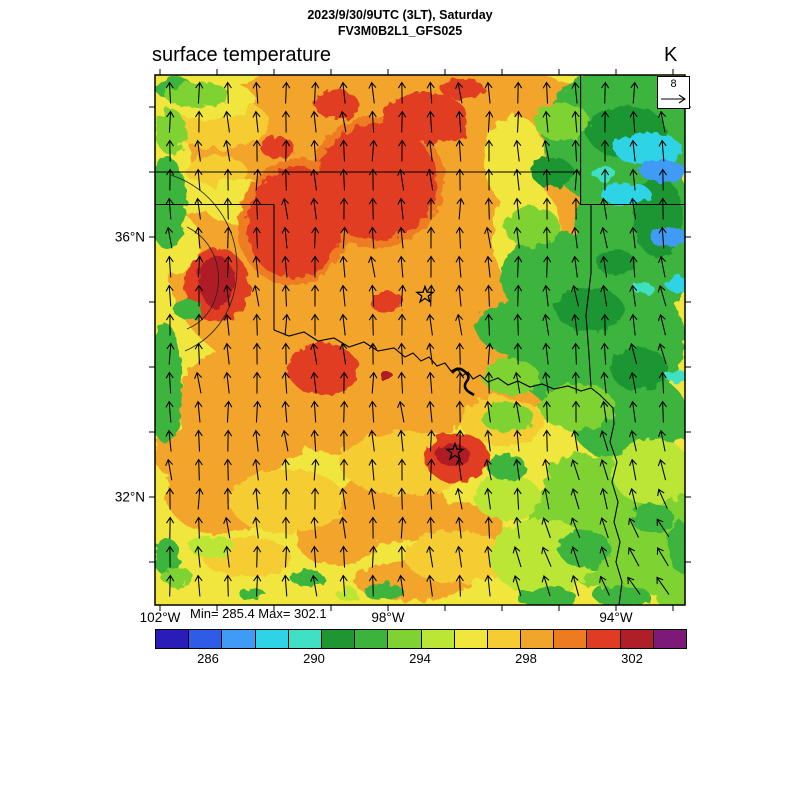  What do you see at coordinates (258, 613) in the screenshot?
I see `minmax-label: Min= 285.4 Max= 302.1` at bounding box center [258, 613].